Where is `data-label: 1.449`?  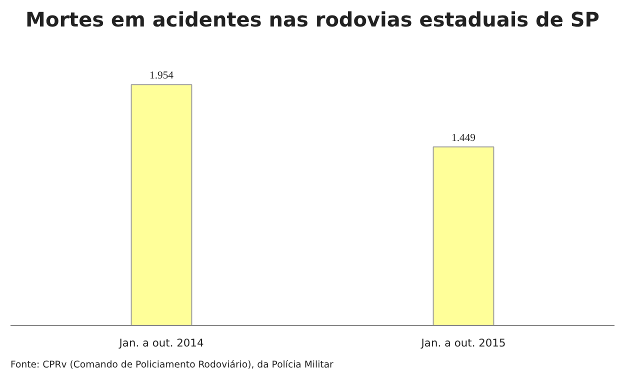
data-label: 1.449 is located at coordinates (464, 138).